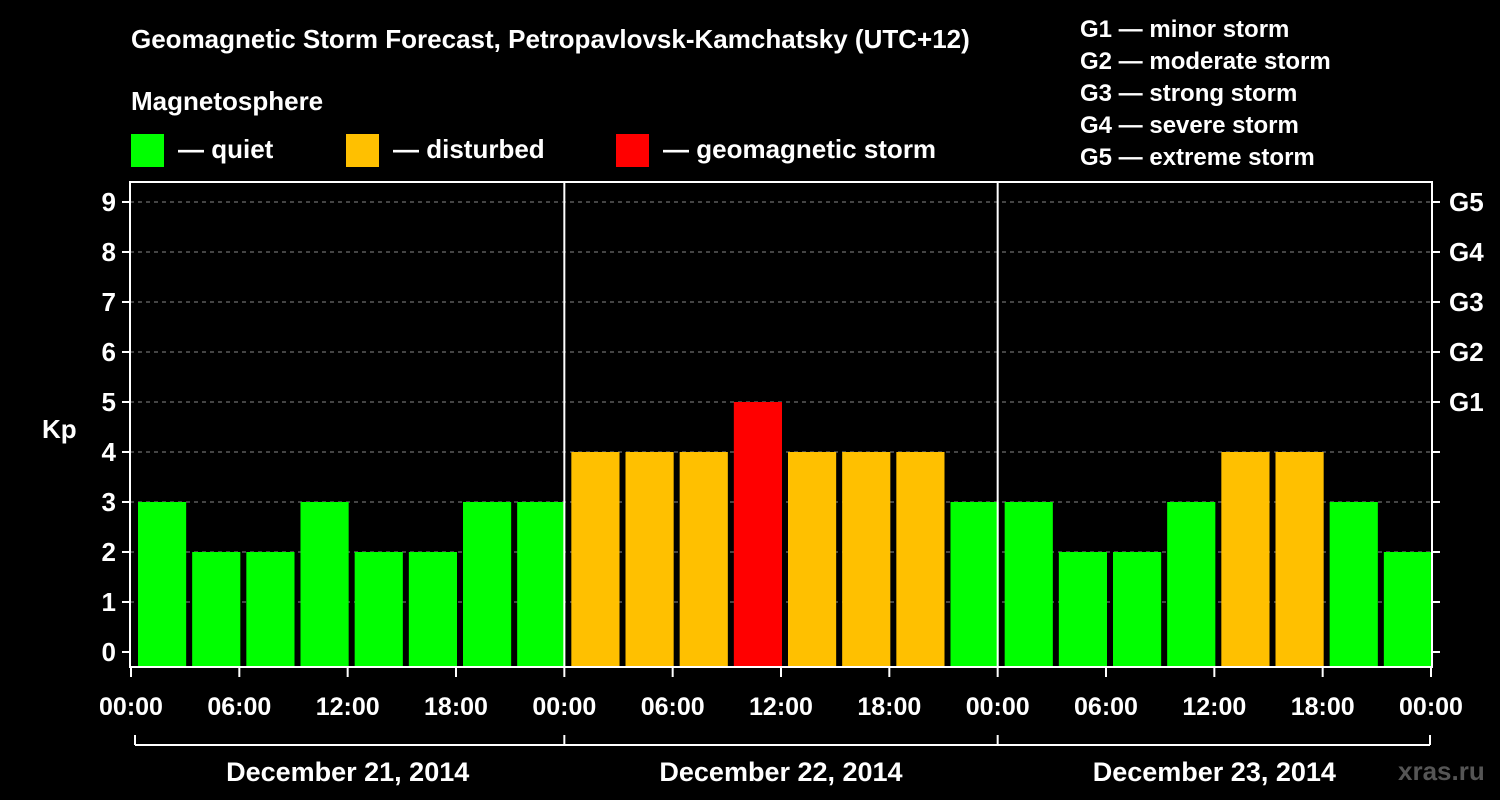 Image resolution: width=1500 pixels, height=800 pixels. What do you see at coordinates (1189, 125) in the screenshot?
I see `storm-scale-g4: G4 — severe storm` at bounding box center [1189, 125].